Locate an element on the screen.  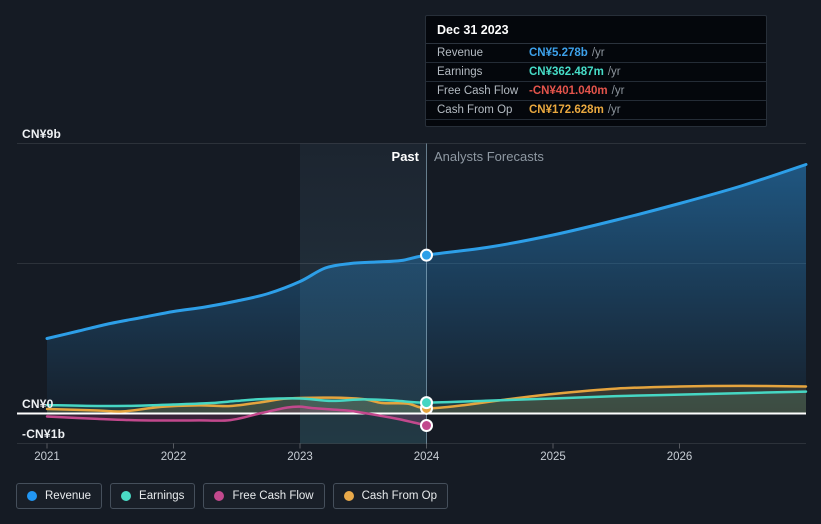
tooltip-row-value: CN¥172.628m is located at coordinates (566, 110).